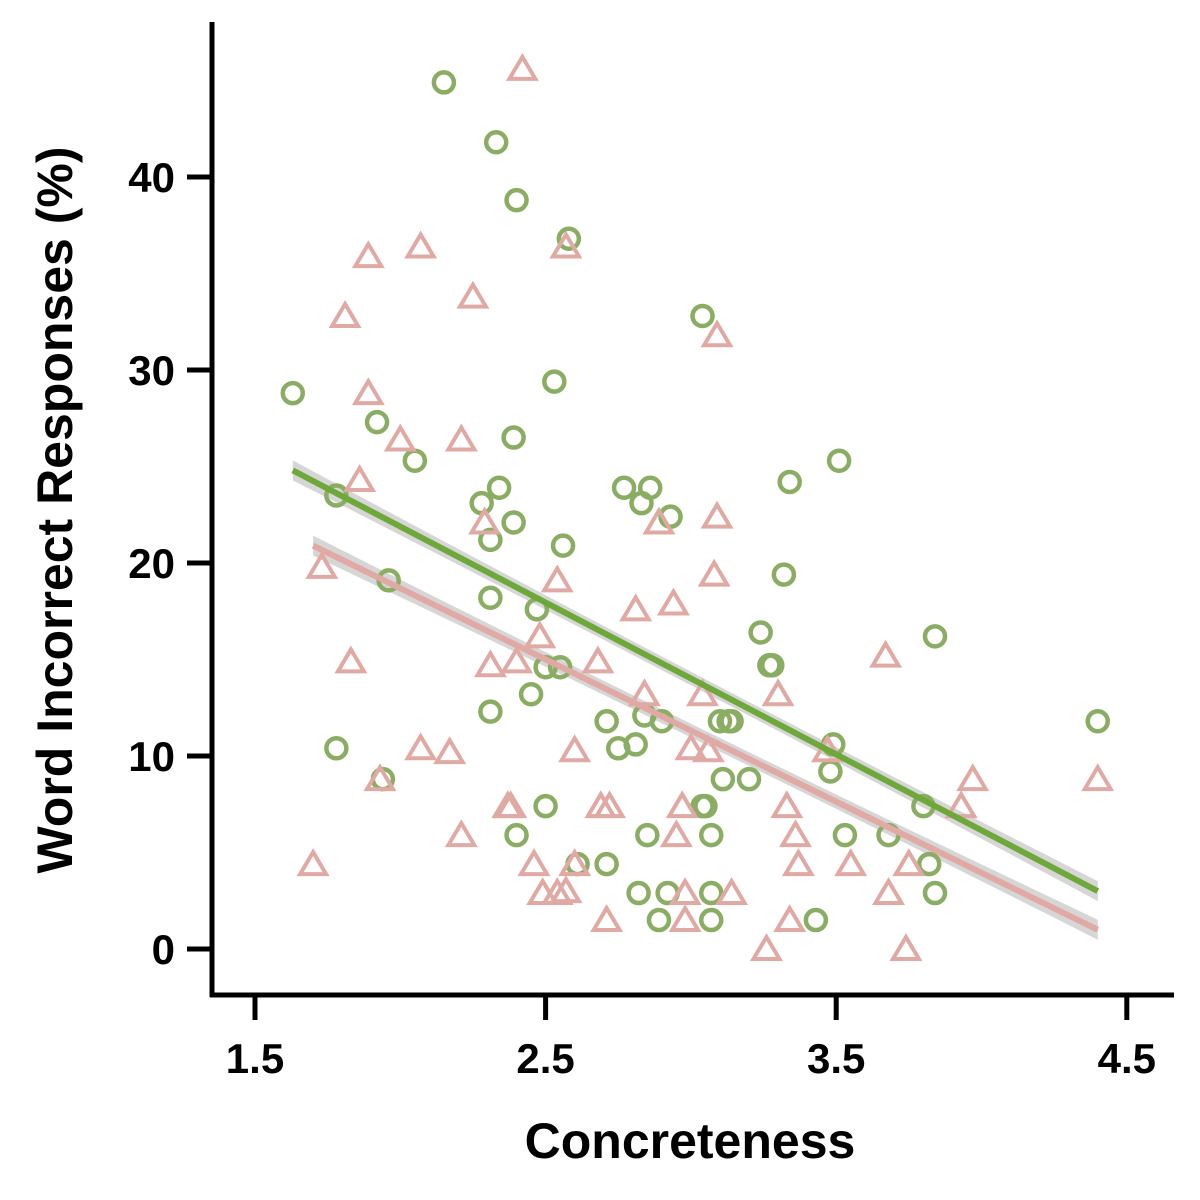  What do you see at coordinates (1127, 1058) in the screenshot?
I see `x-tick-label: 4.5` at bounding box center [1127, 1058].